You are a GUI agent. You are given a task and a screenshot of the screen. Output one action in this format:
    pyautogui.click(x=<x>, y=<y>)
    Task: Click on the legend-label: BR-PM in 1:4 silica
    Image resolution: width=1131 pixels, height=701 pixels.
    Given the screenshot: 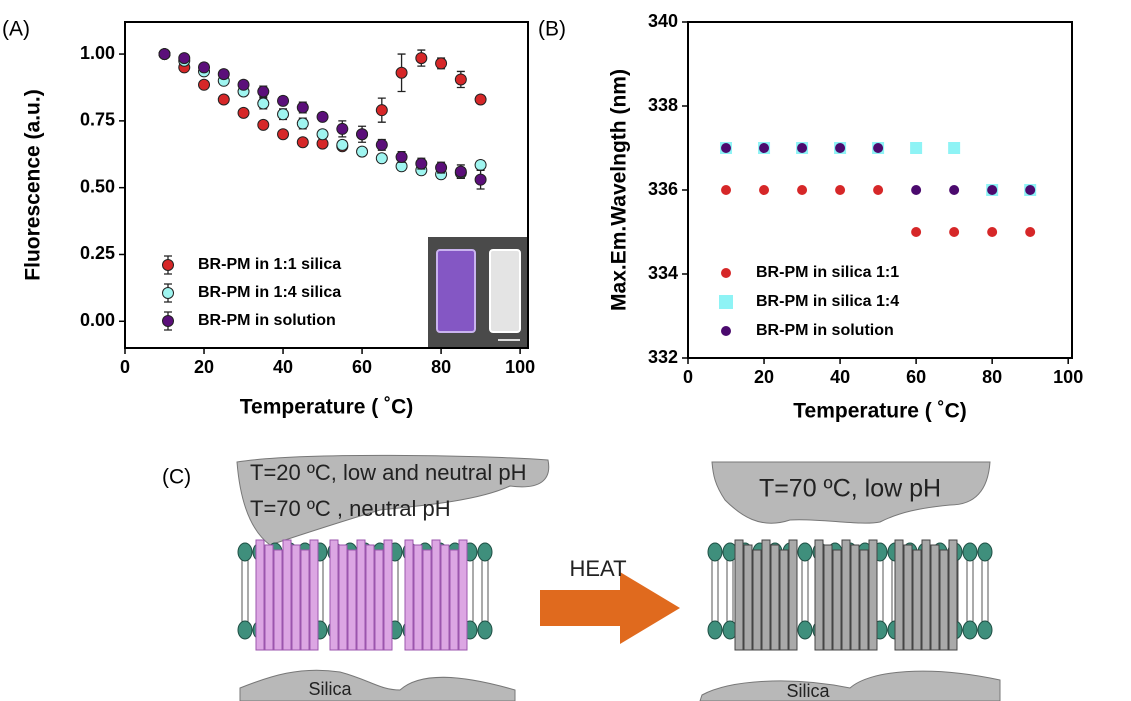 What is the action you would take?
    pyautogui.click(x=269, y=292)
    